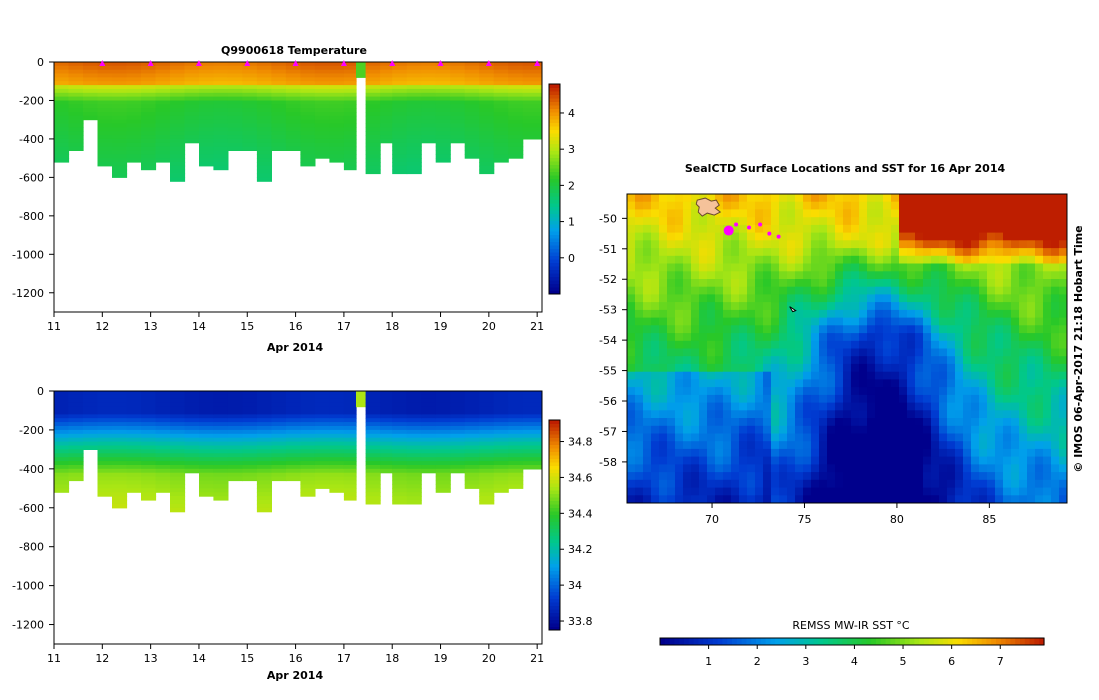 The height and width of the screenshot is (700, 1099). I want to click on x-tick-label: 16, so click(296, 326).